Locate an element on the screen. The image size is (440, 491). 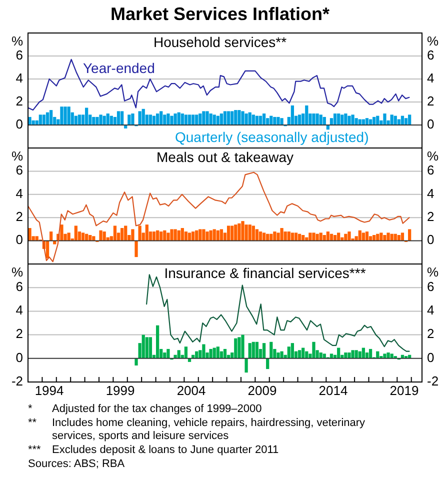
x-tick-label: 1999 is located at coordinates (120, 390).